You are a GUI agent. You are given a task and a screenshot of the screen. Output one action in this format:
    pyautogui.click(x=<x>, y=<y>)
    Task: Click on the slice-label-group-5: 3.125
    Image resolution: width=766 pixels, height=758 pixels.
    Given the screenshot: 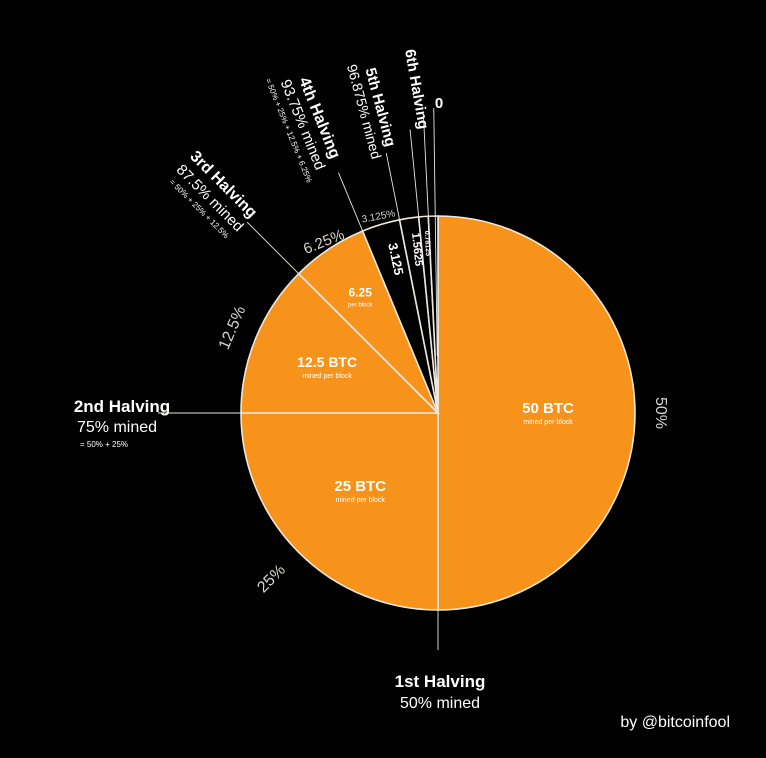 What is the action you would take?
    pyautogui.click(x=395, y=258)
    